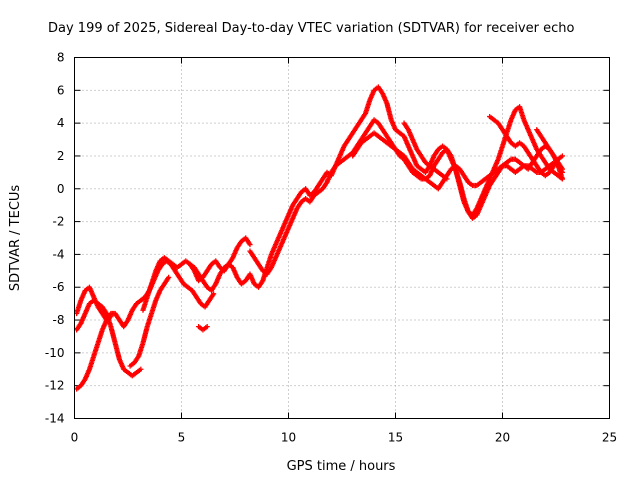  I want to click on y-axis-label: SDTVAR / TECUs, so click(15, 238).